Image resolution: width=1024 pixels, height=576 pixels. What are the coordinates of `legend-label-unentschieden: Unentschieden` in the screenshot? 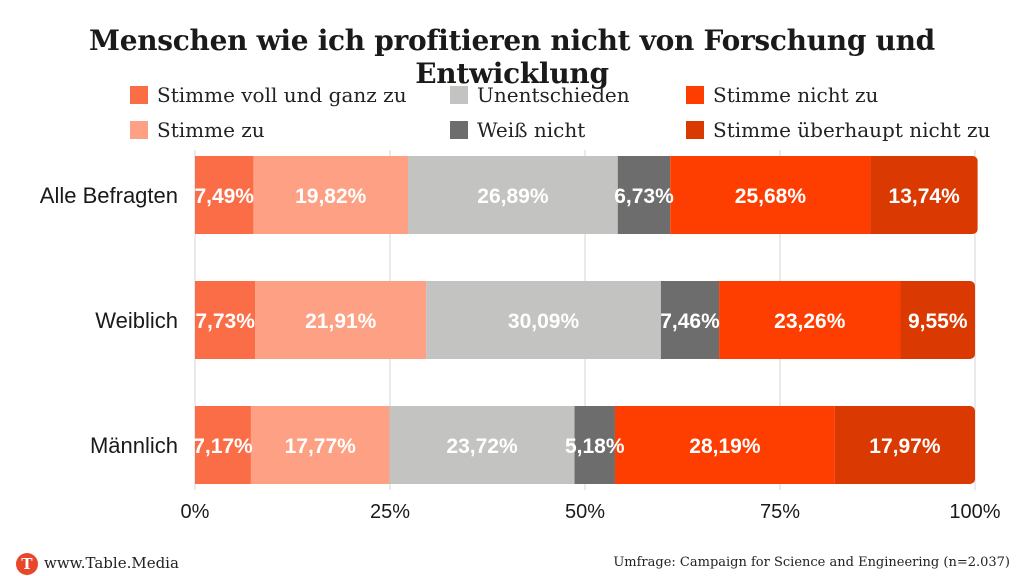 It's located at (553, 95).